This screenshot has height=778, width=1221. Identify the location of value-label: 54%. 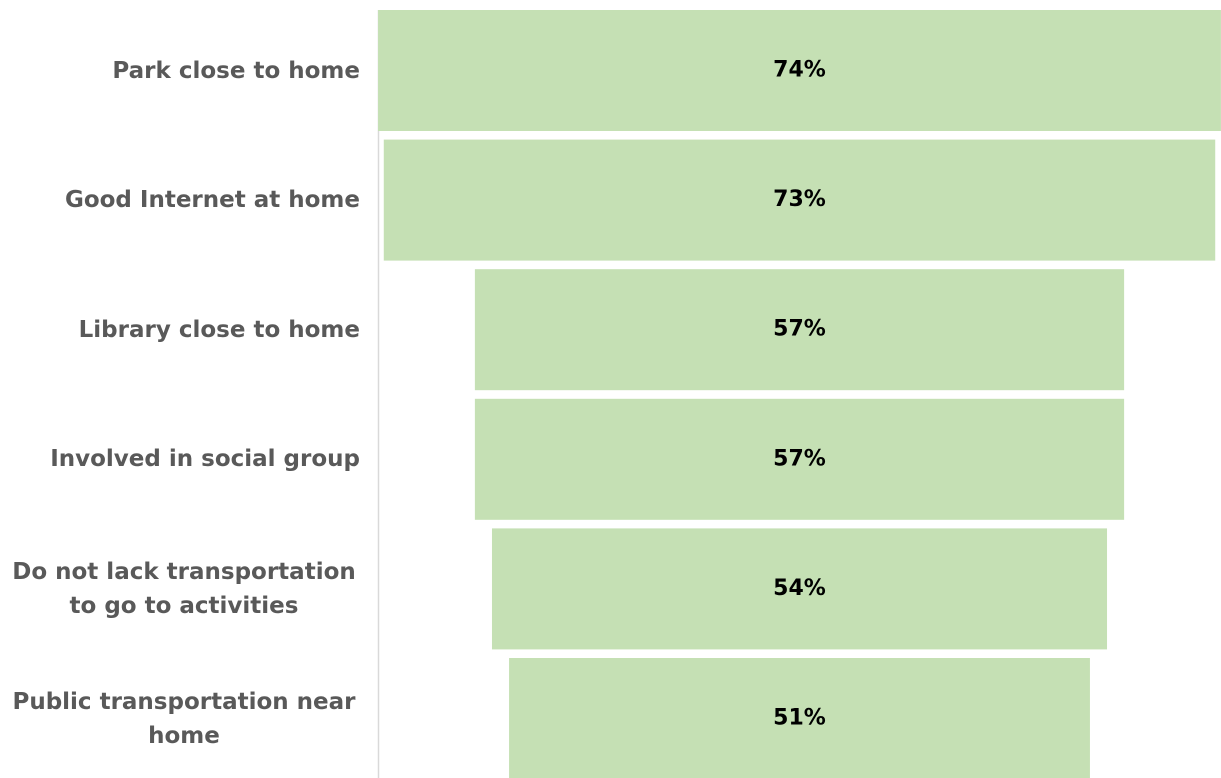
(799, 588).